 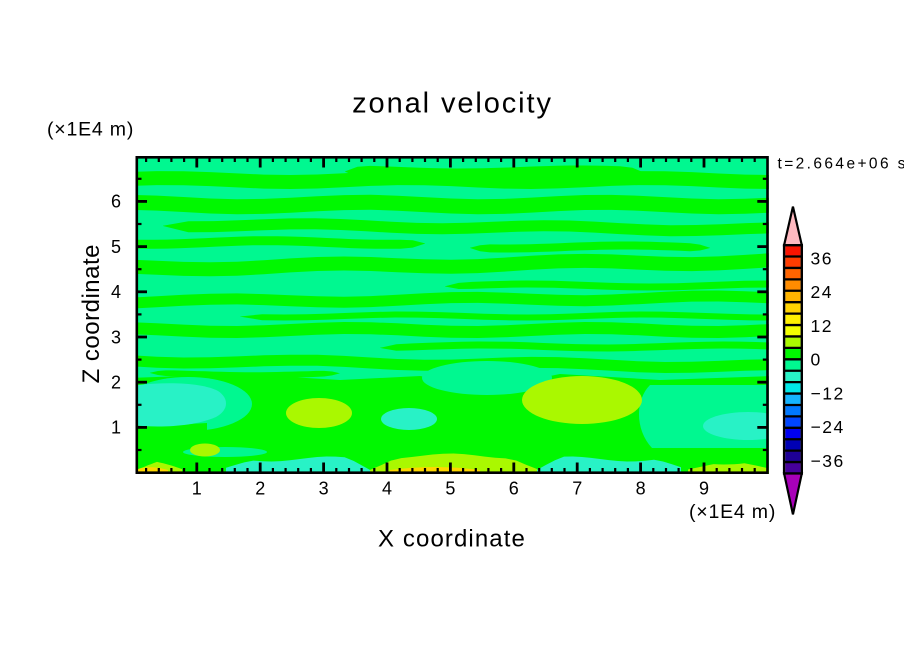 I want to click on svg-text: 12, so click(x=822, y=326).